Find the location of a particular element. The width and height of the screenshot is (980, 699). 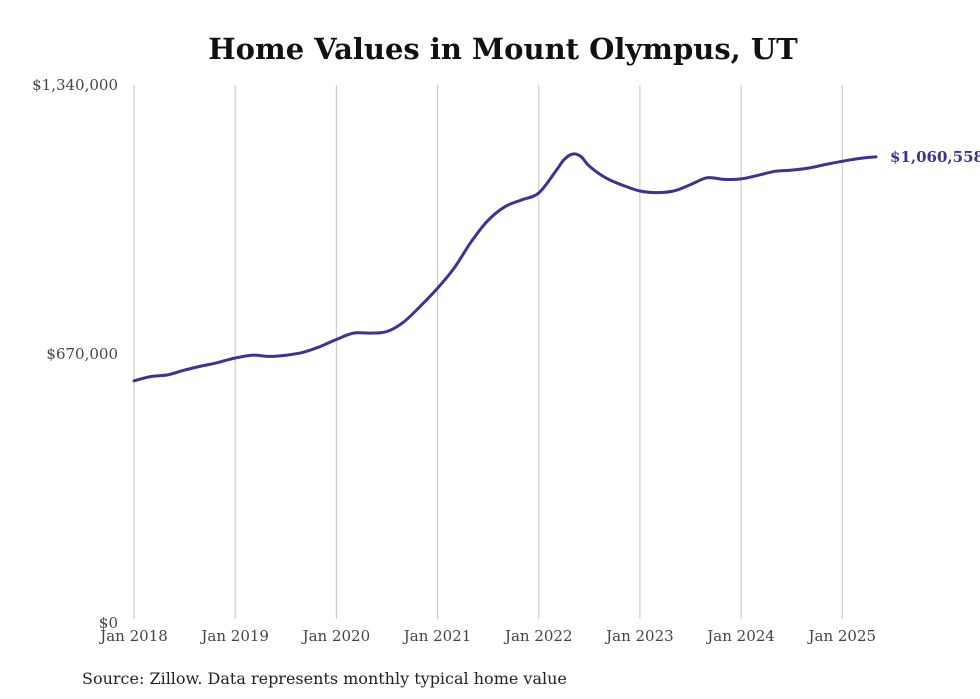

y-tick-label: $0 is located at coordinates (108, 623).